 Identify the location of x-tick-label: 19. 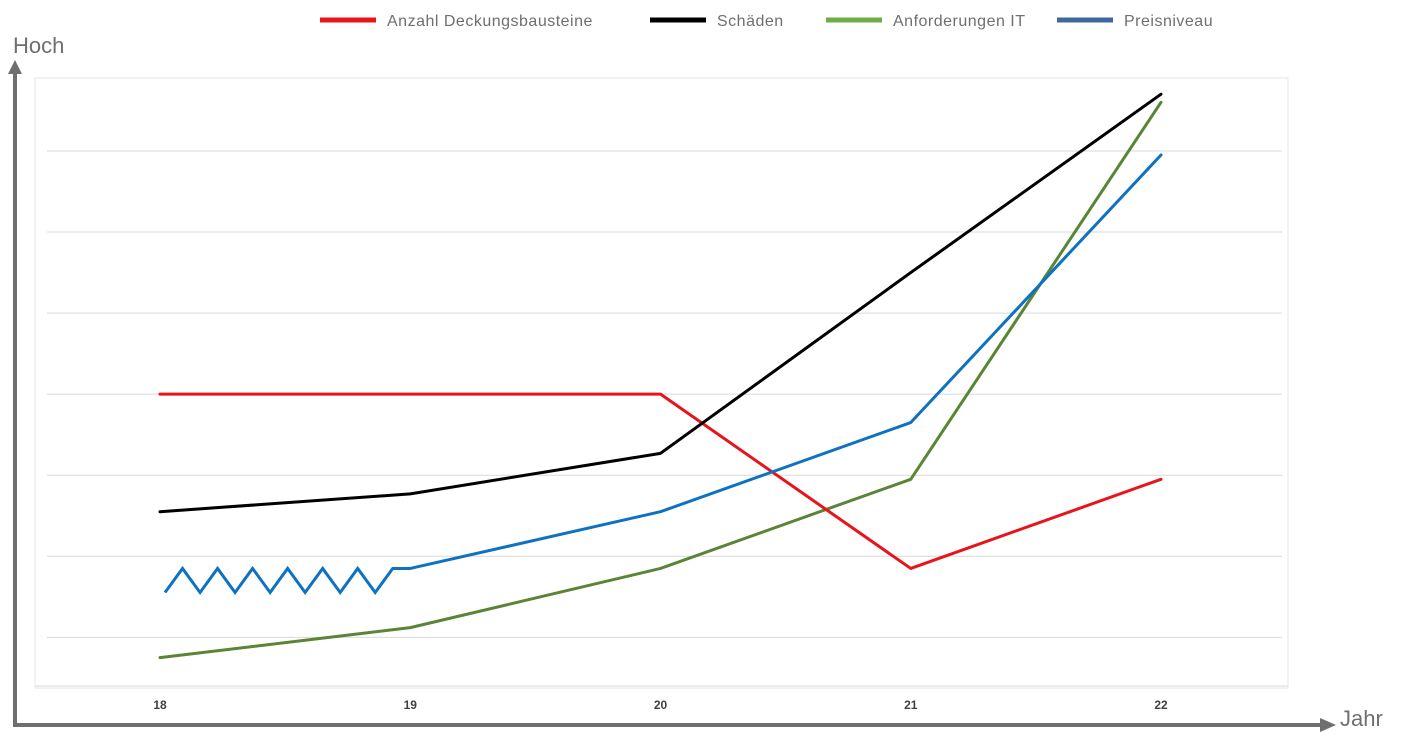
(411, 705).